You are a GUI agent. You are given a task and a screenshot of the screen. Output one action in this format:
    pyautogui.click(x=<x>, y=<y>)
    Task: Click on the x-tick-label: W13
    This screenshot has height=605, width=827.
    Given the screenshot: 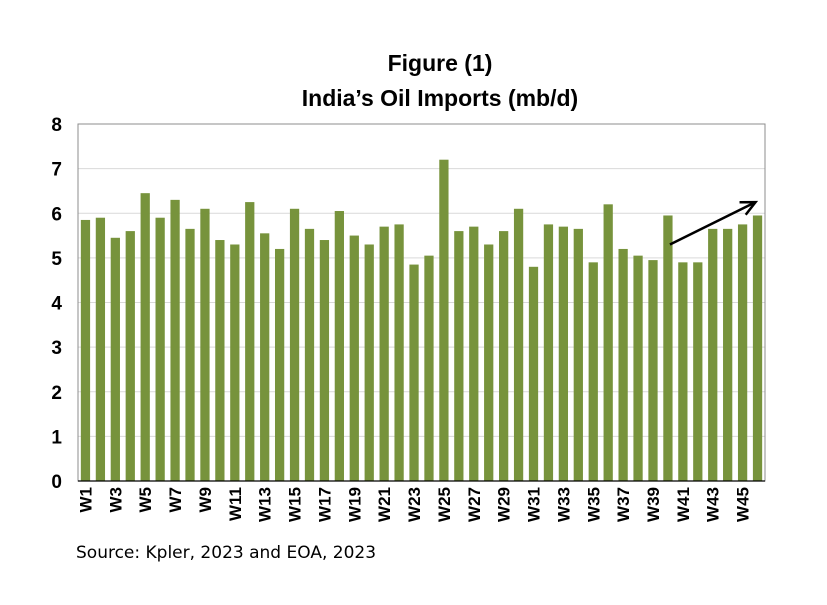 What is the action you would take?
    pyautogui.click(x=265, y=504)
    